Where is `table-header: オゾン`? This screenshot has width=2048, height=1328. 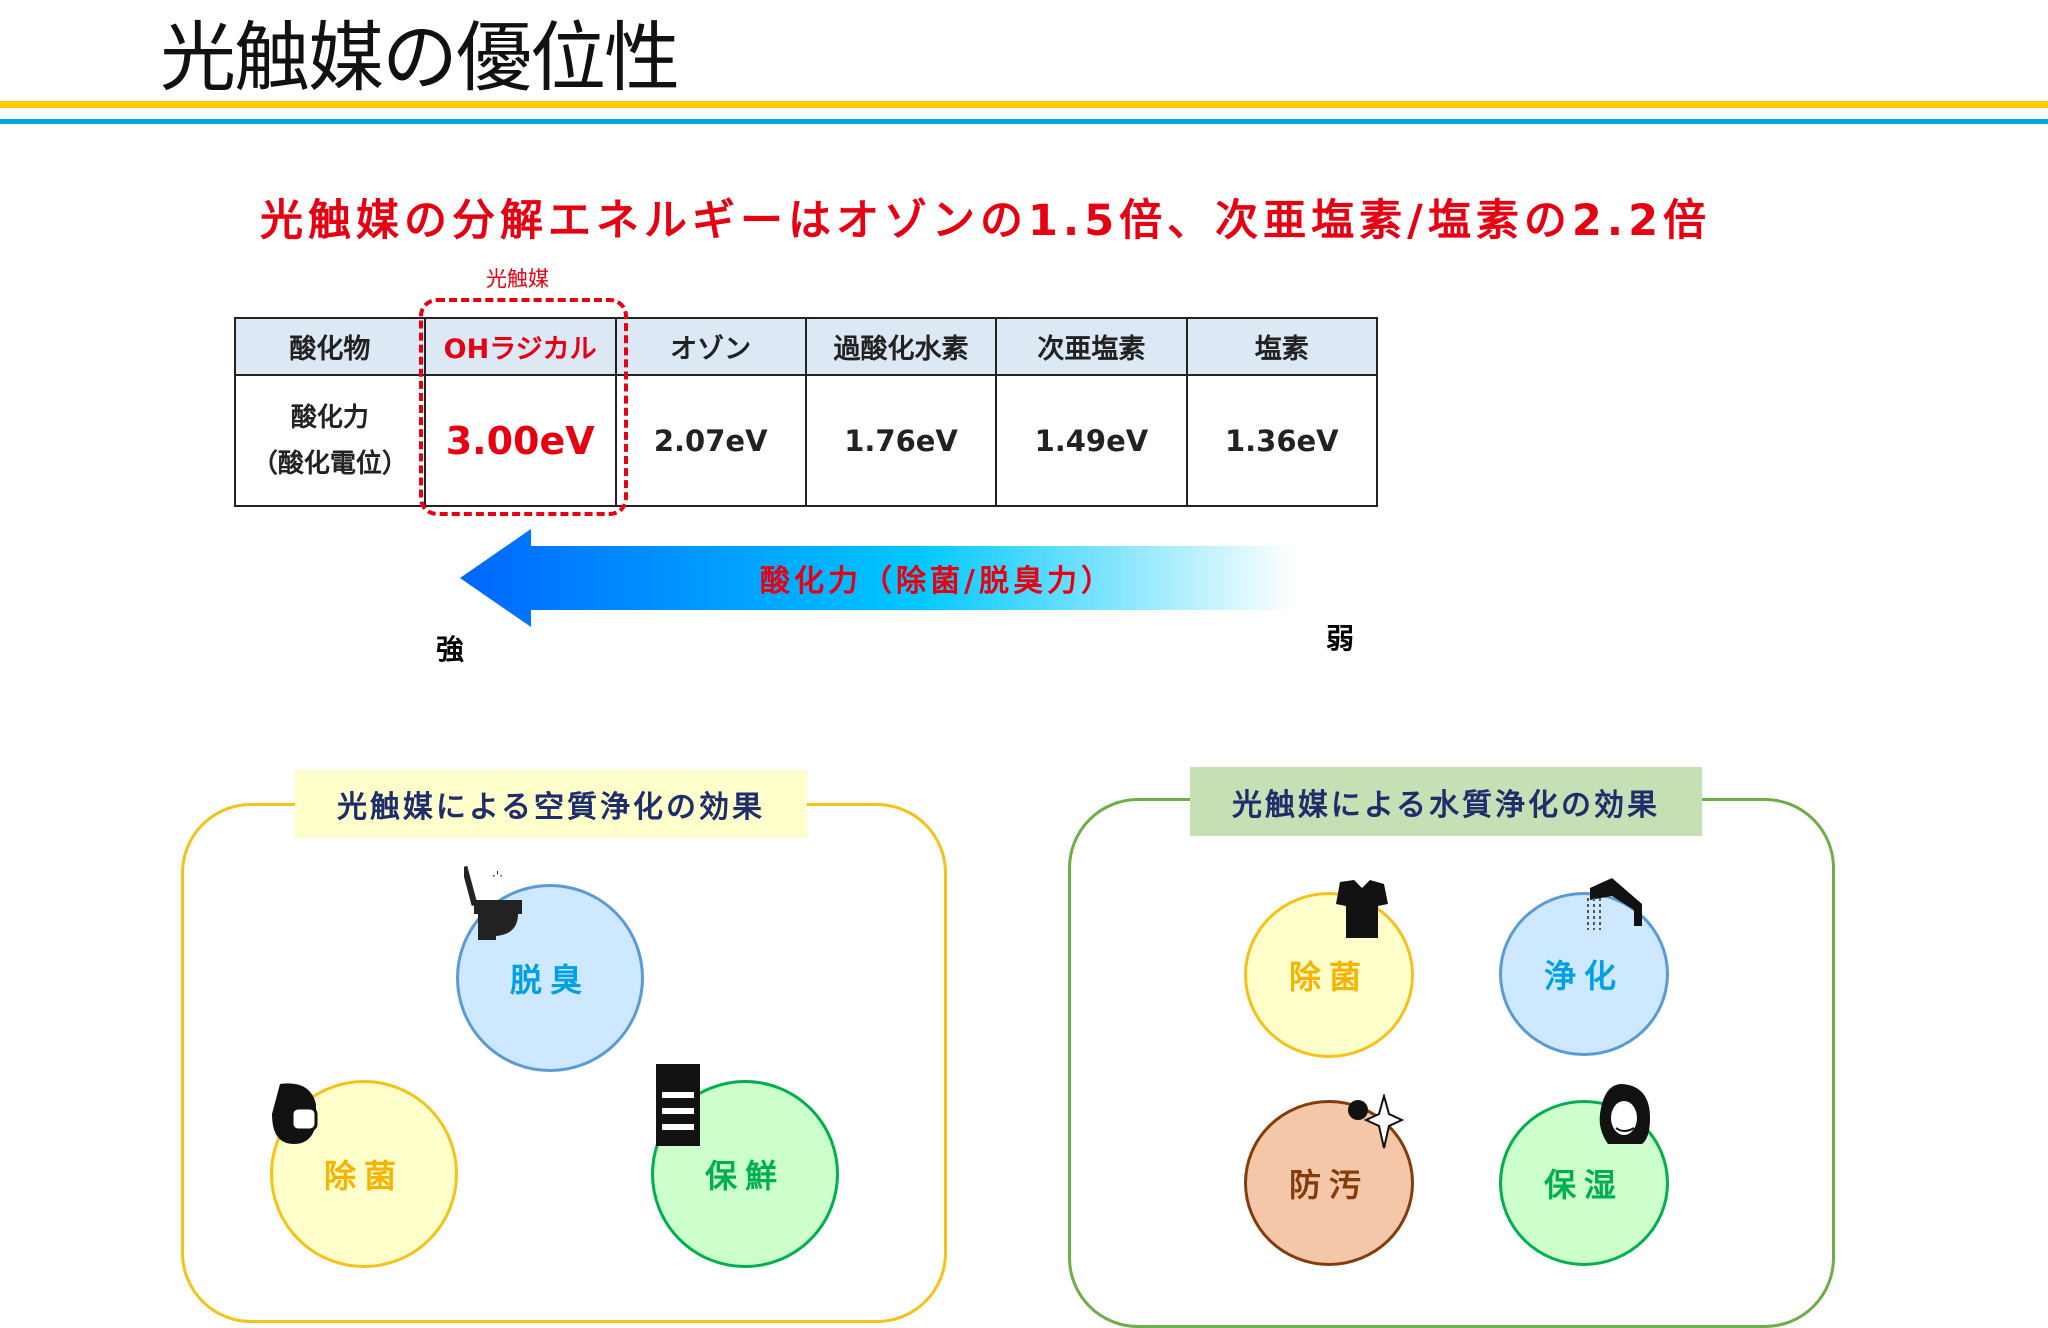
table-header: オゾン is located at coordinates (710, 346).